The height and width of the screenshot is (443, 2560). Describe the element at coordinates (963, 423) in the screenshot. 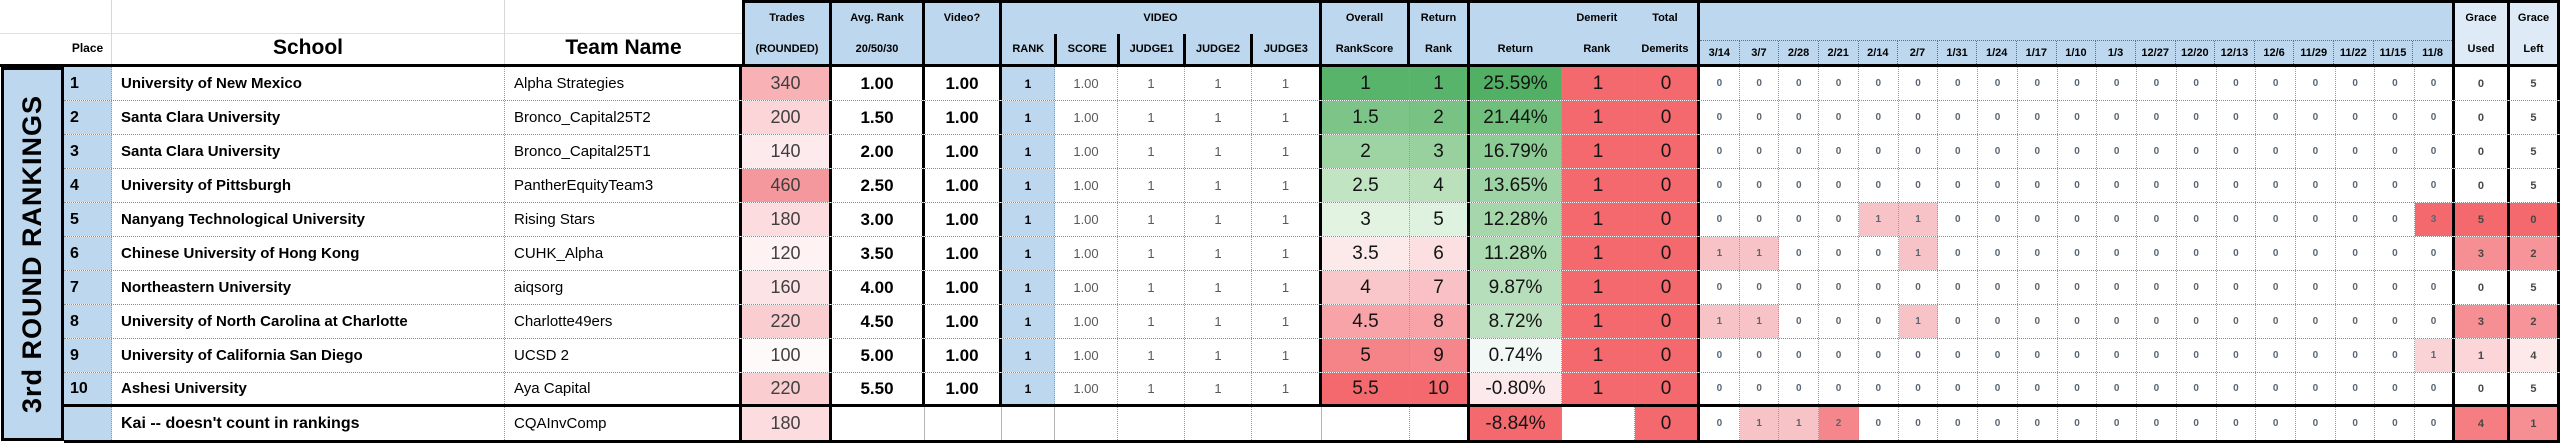

I see `cell-video` at that location.